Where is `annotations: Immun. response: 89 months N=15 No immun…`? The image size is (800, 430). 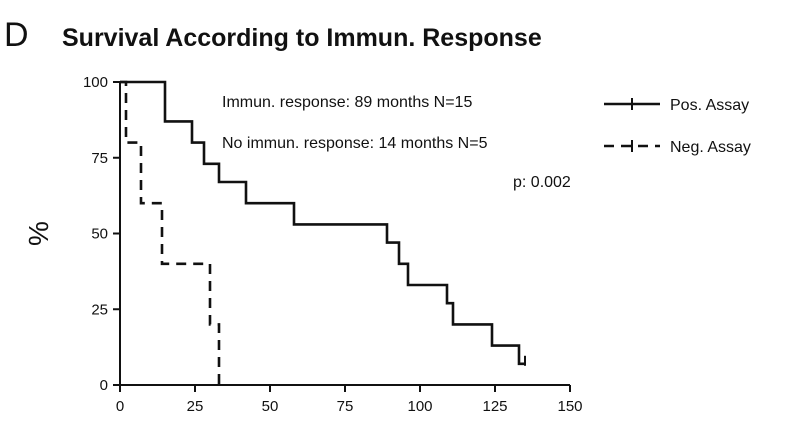 annotations: Immun. response: 89 months N=15 No immun… is located at coordinates (396, 142).